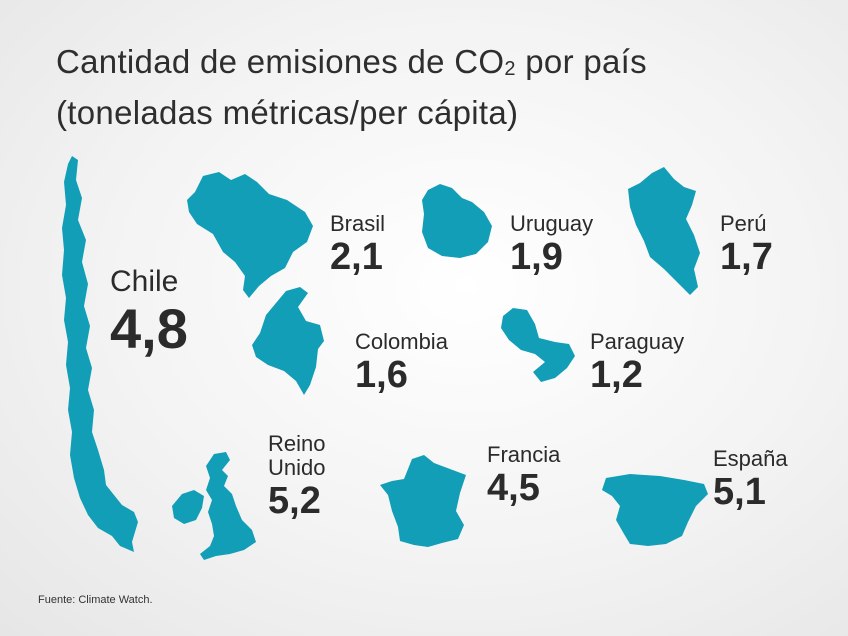  I want to click on country-value: 4,5, so click(513, 488).